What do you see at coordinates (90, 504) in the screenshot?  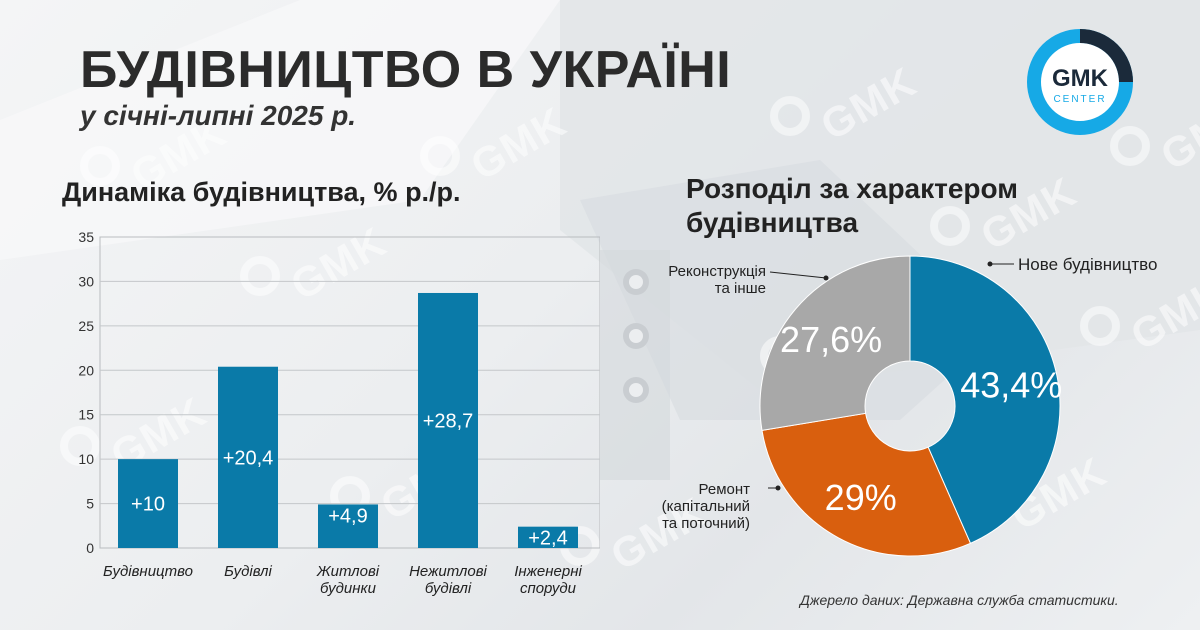 I see `y-tick-label: 5` at bounding box center [90, 504].